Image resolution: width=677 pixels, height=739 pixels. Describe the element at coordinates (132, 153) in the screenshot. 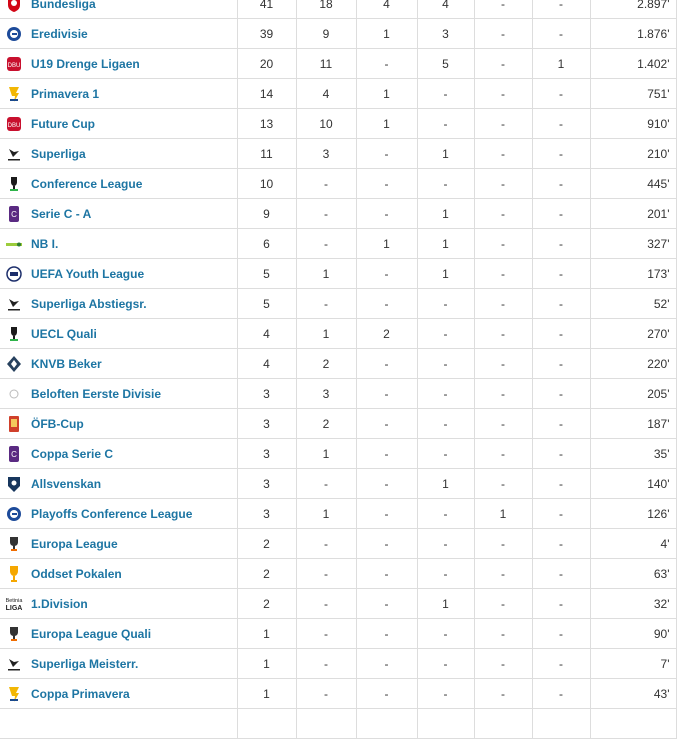

I see `competition-cell: Superliga` at that location.